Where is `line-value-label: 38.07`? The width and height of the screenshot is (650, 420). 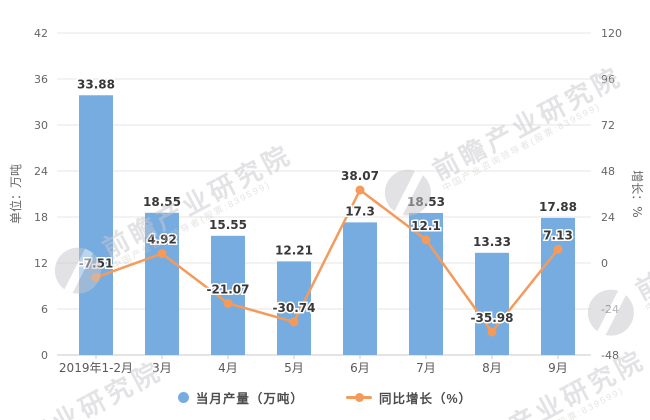 line-value-label: 38.07 is located at coordinates (360, 176).